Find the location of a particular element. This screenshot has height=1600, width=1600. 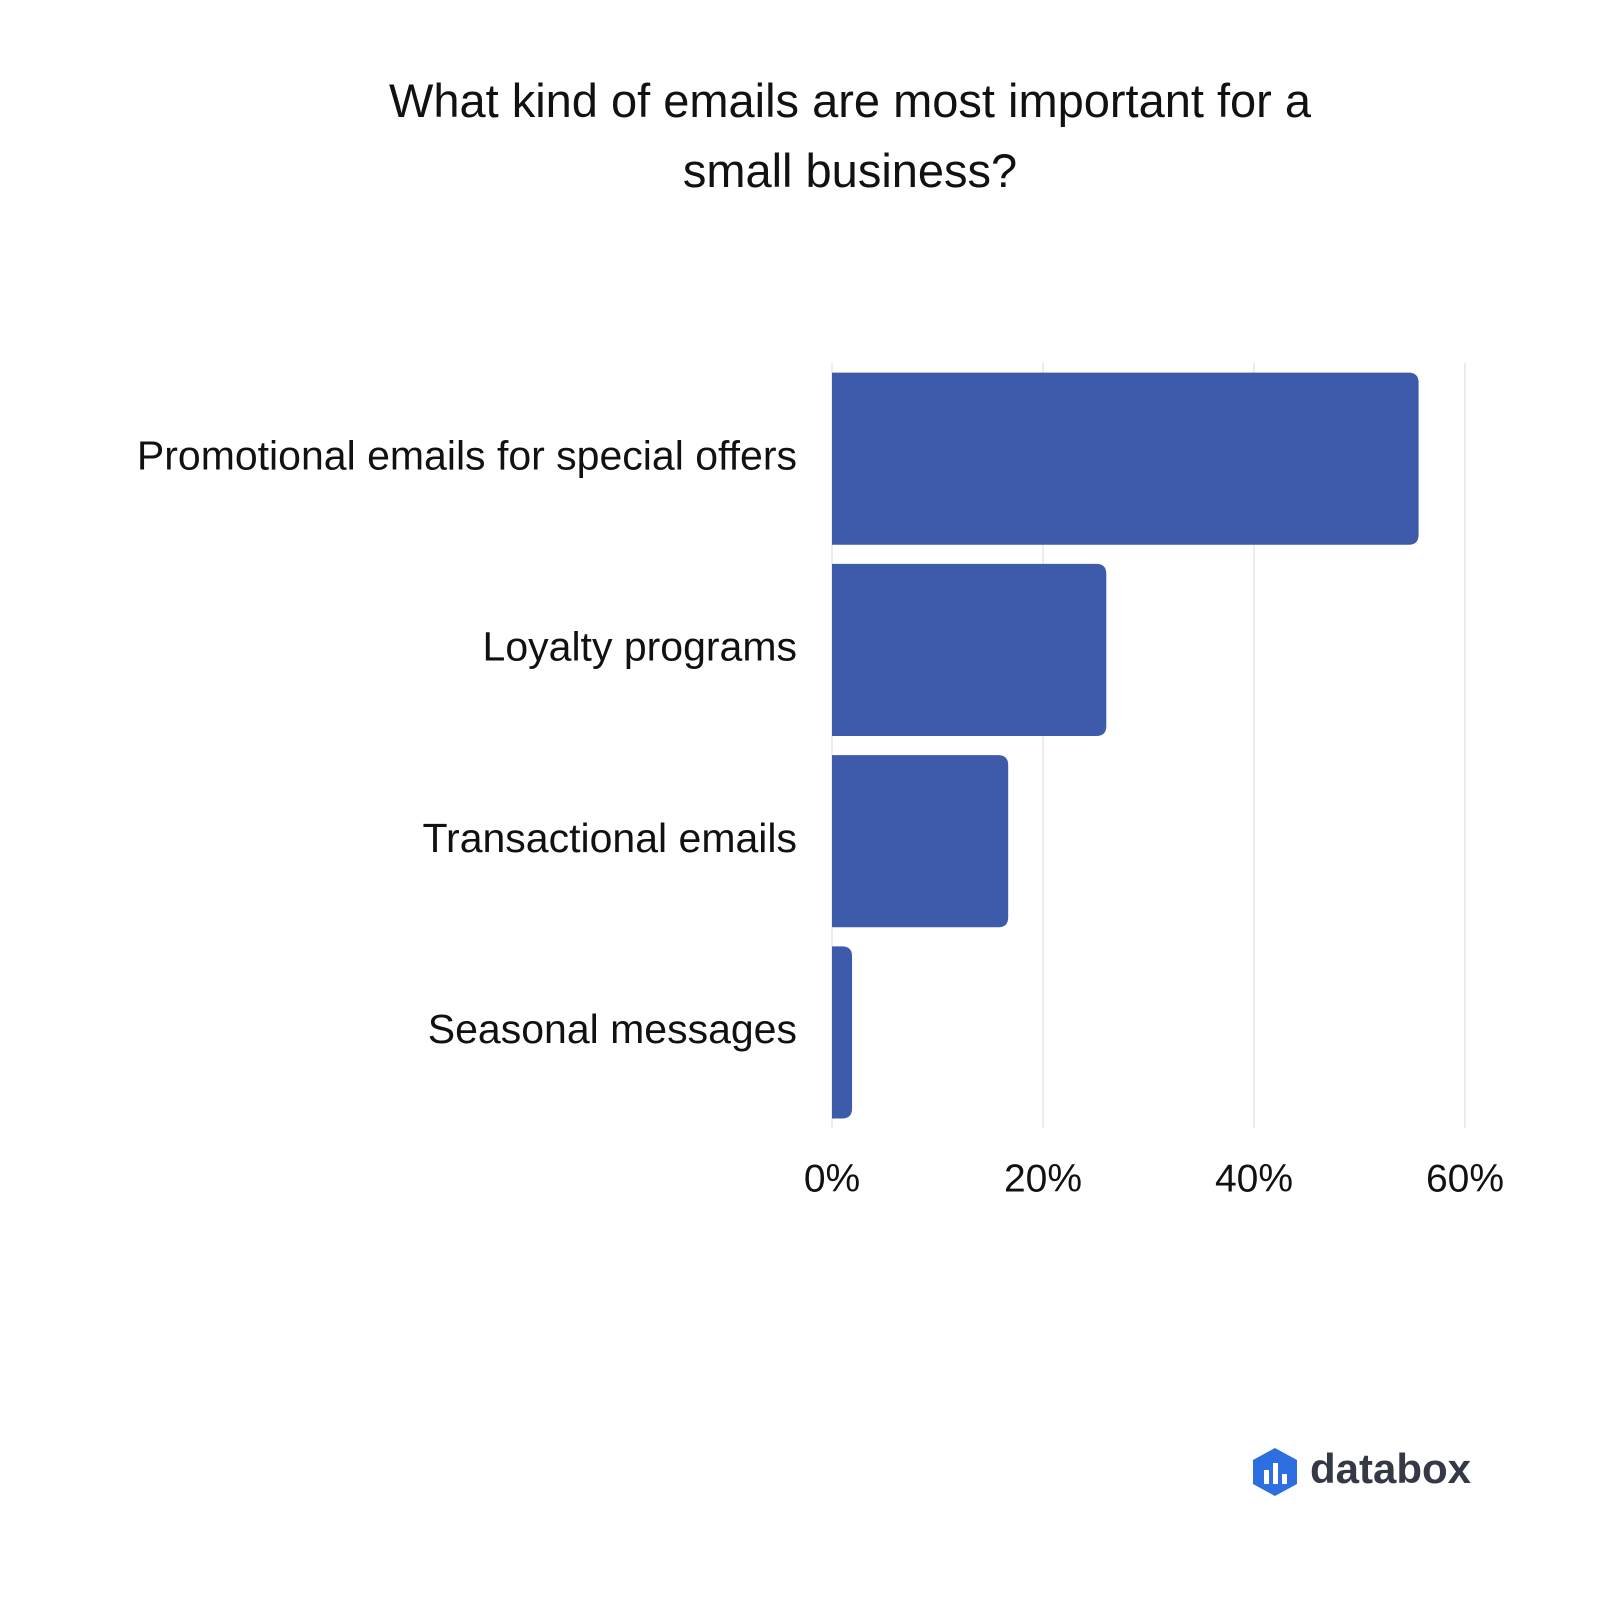

y-tick-label: Loyalty programs is located at coordinates (640, 647).